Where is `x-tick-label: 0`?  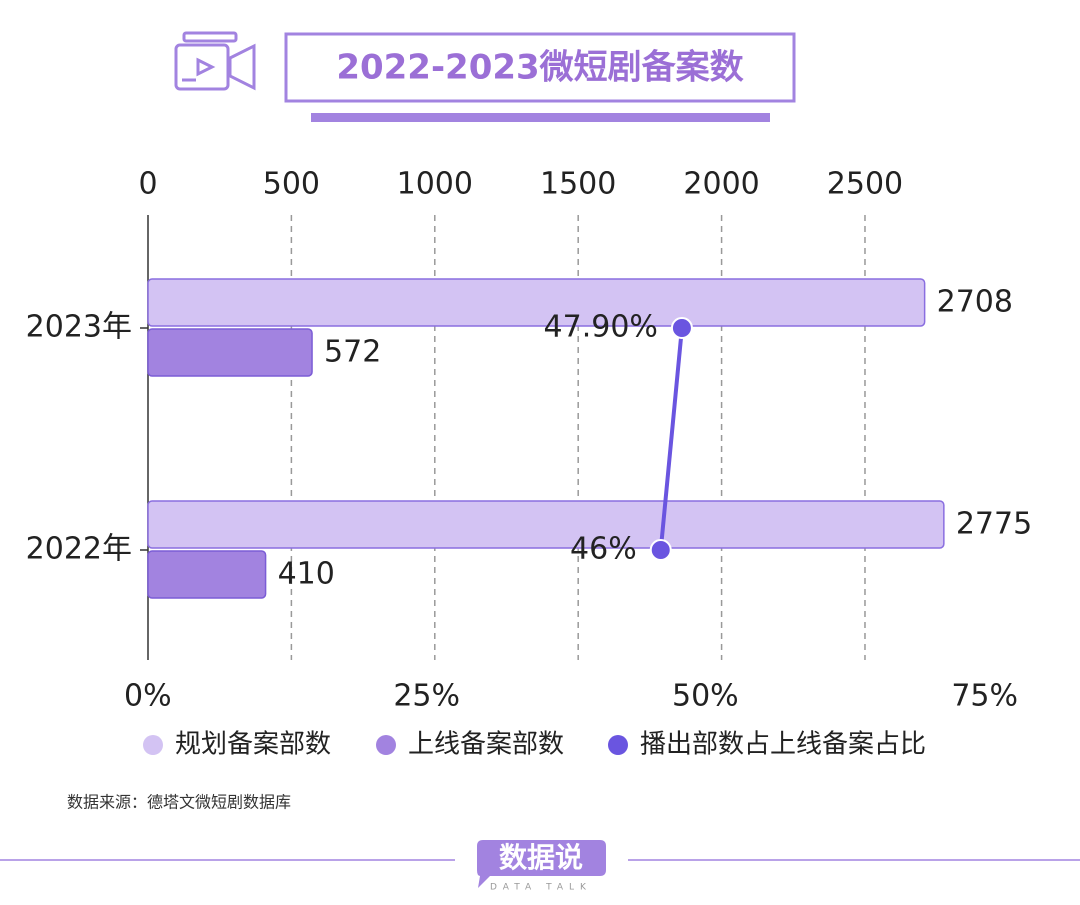
x-tick-label: 0 is located at coordinates (147, 184).